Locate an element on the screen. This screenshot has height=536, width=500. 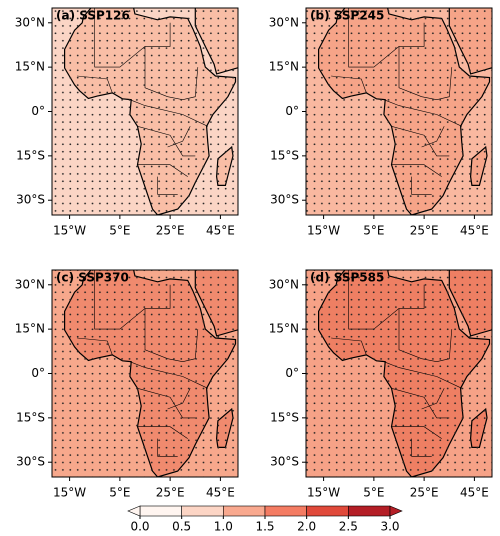
colorbar-tick-label: 3.0 is located at coordinates (389, 526).